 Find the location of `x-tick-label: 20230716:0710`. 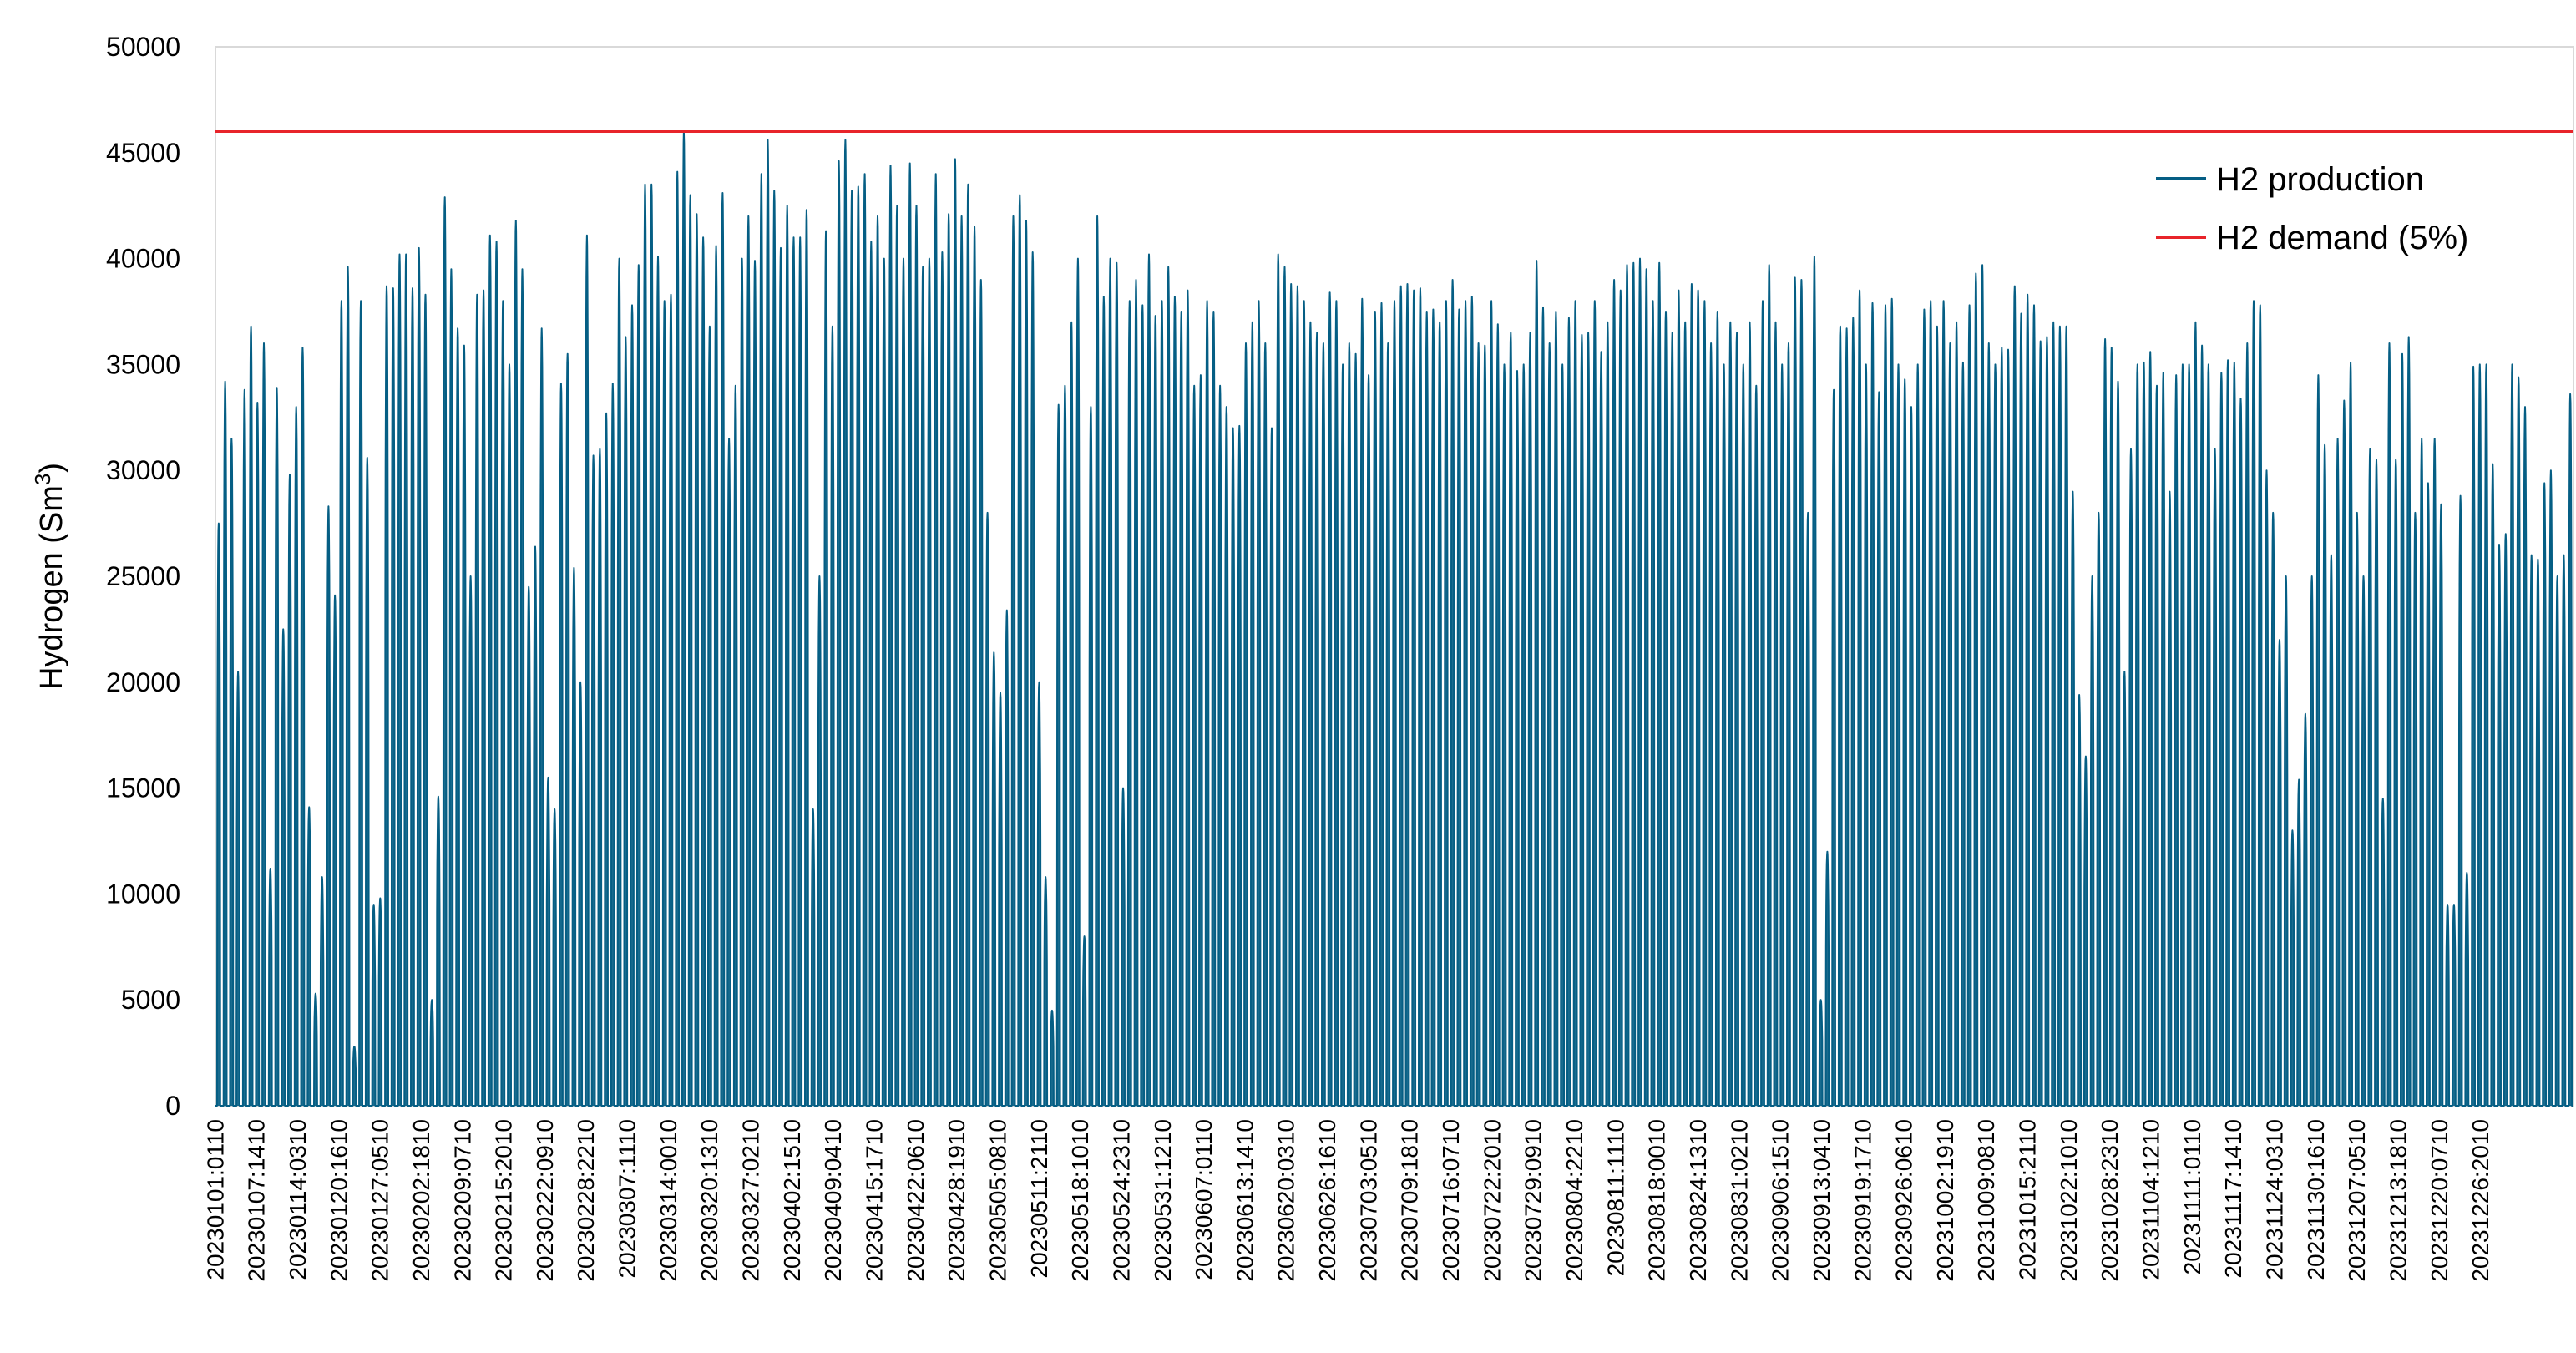

x-tick-label: 20230716:0710 is located at coordinates (1451, 1200).